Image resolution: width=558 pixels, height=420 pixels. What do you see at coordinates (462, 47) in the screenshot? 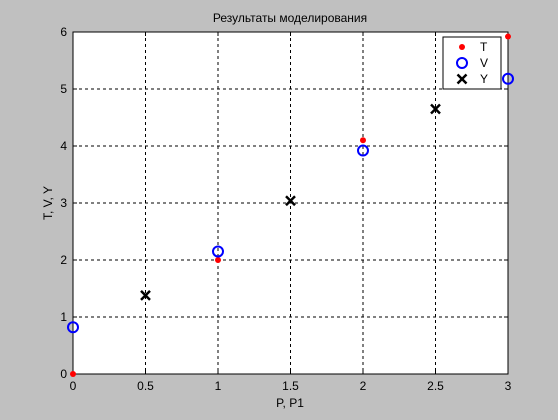
I see `legend-marker-t` at bounding box center [462, 47].